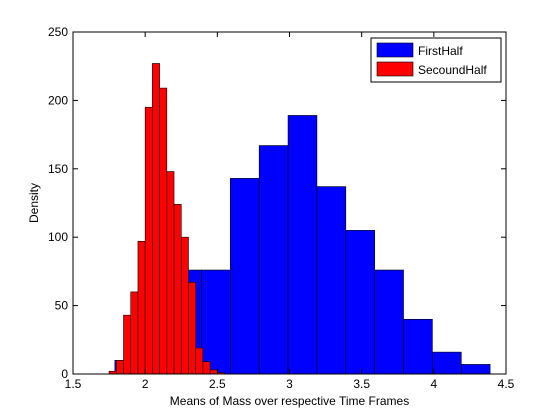  What do you see at coordinates (440, 51) in the screenshot?
I see `legend-label-firsthalf: FirstHalf` at bounding box center [440, 51].